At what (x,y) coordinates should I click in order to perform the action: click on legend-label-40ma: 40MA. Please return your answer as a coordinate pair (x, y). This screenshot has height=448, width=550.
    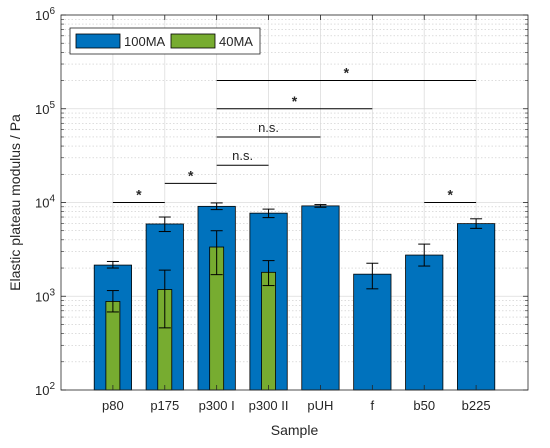
    Looking at the image, I should click on (236, 41).